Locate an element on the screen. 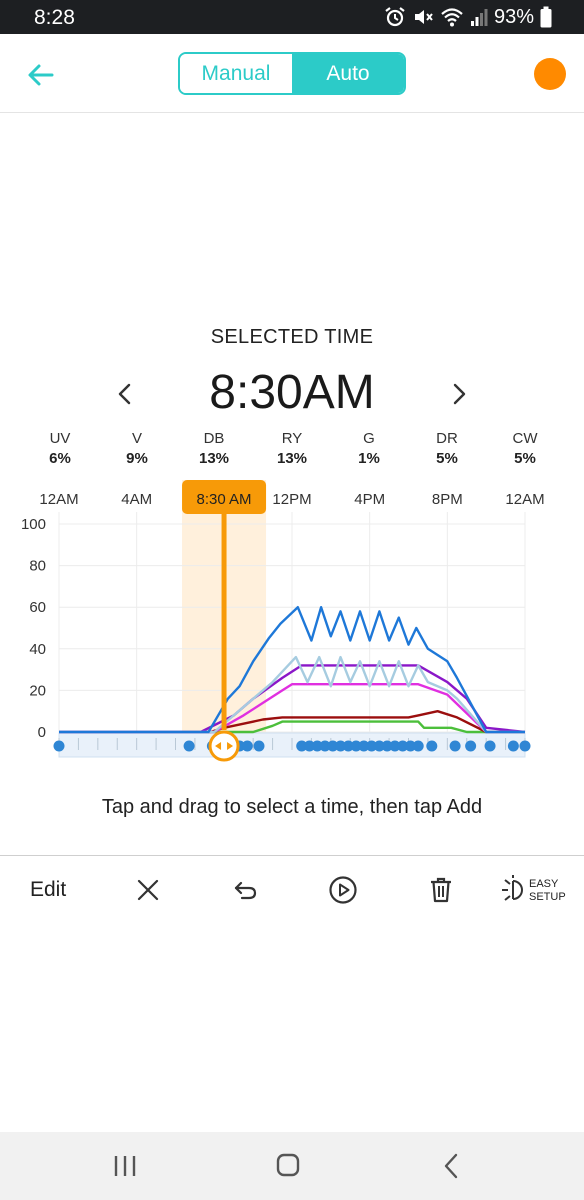 The height and width of the screenshot is (1200, 584). play-icon is located at coordinates (343, 890).